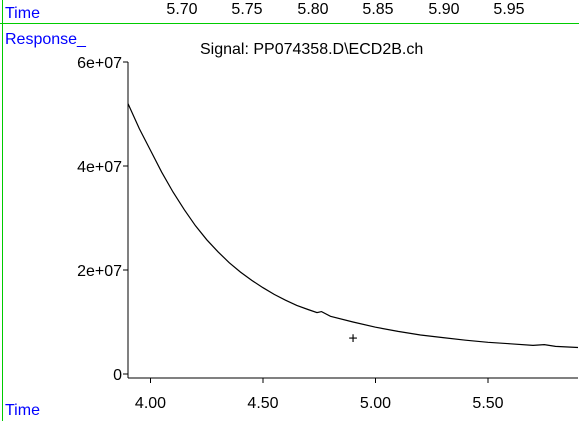  I want to click on y-tick-label: 2e+07, so click(99, 271).